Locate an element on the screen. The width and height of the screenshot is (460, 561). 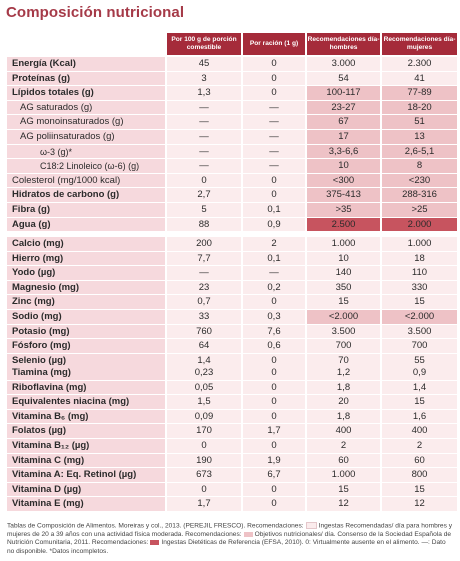
value-rec-women: <230 is located at coordinates (419, 180).